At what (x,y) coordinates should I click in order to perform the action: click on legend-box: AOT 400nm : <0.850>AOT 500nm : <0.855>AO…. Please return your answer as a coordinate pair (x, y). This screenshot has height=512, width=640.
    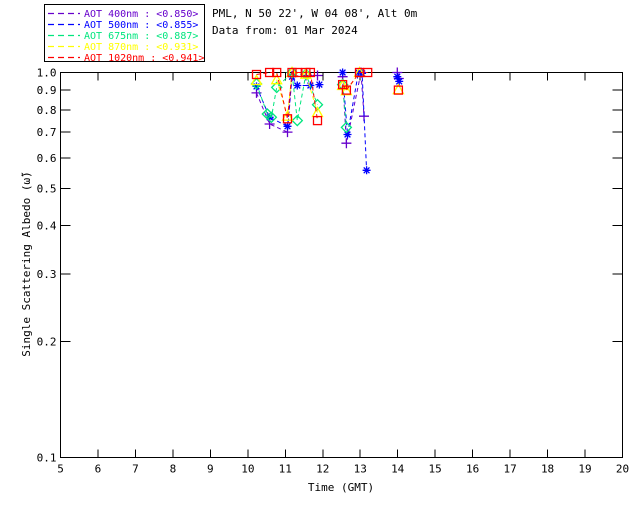
    Looking at the image, I should click on (124, 34).